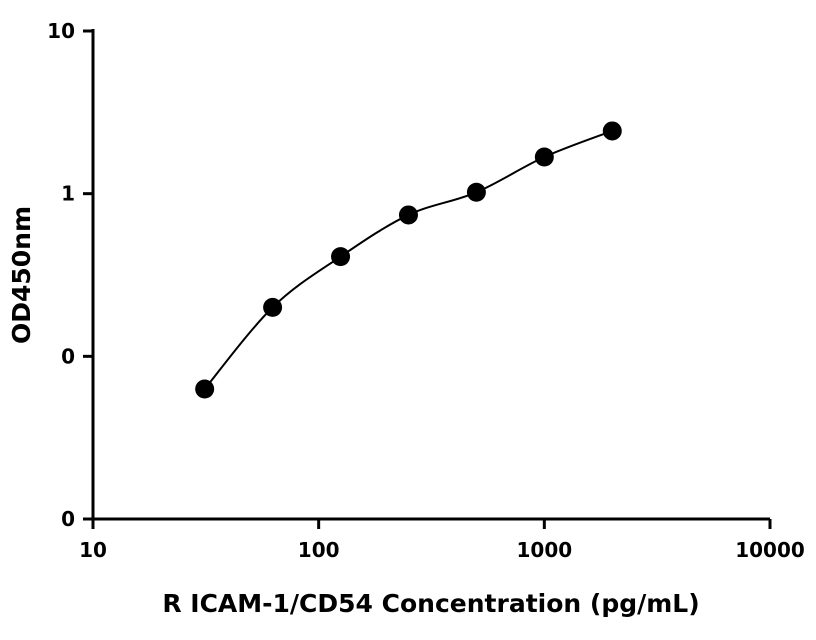 Image resolution: width=816 pixels, height=640 pixels. Describe the element at coordinates (544, 550) in the screenshot. I see `x-tick-label: 1000` at that location.